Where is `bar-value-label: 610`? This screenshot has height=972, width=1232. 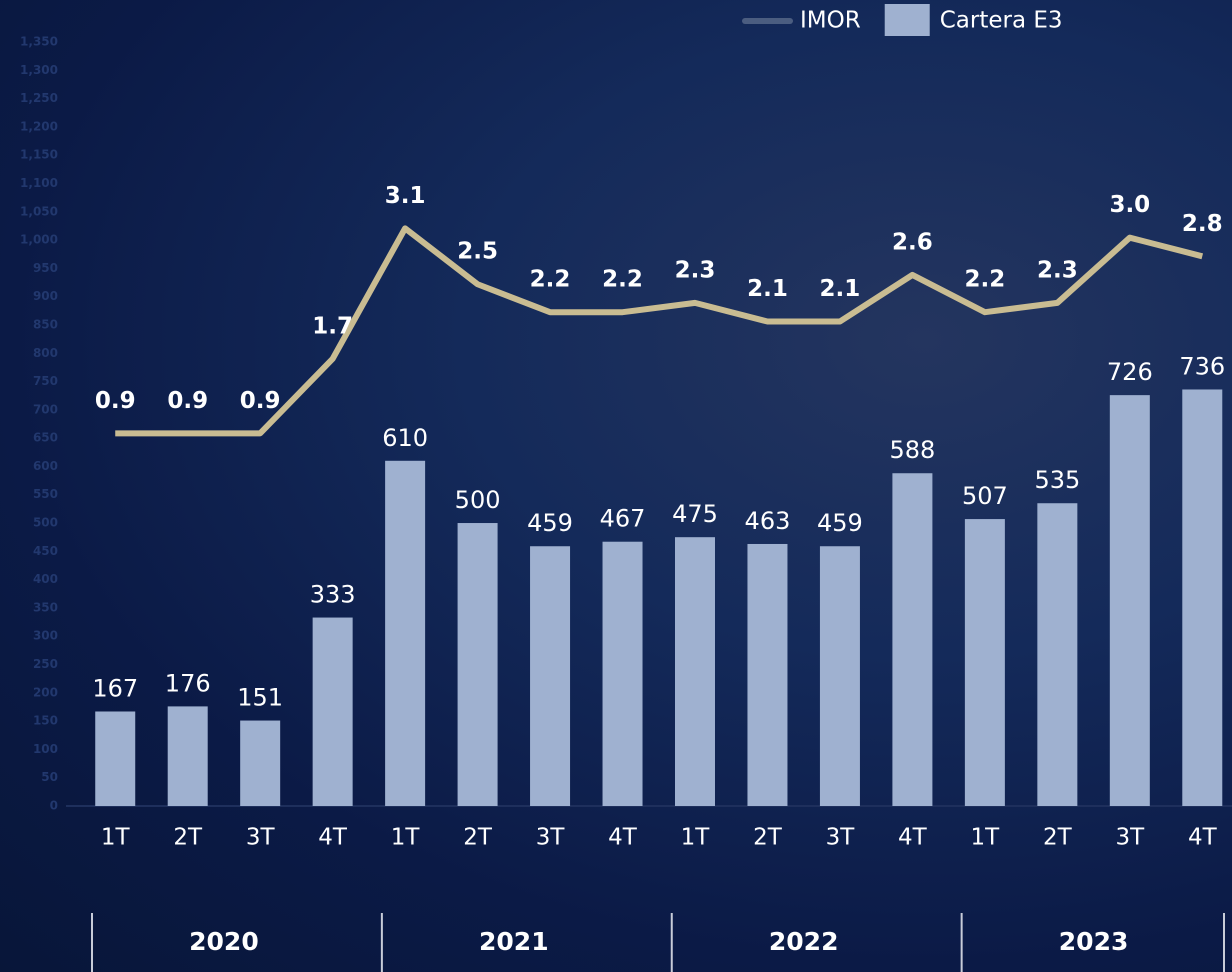
bar-value-label: 610 is located at coordinates (405, 438).